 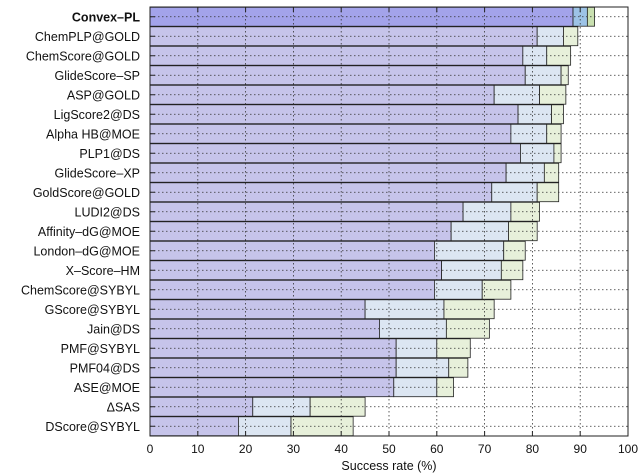 What do you see at coordinates (581, 449) in the screenshot?
I see `x-tick-label: 90` at bounding box center [581, 449].